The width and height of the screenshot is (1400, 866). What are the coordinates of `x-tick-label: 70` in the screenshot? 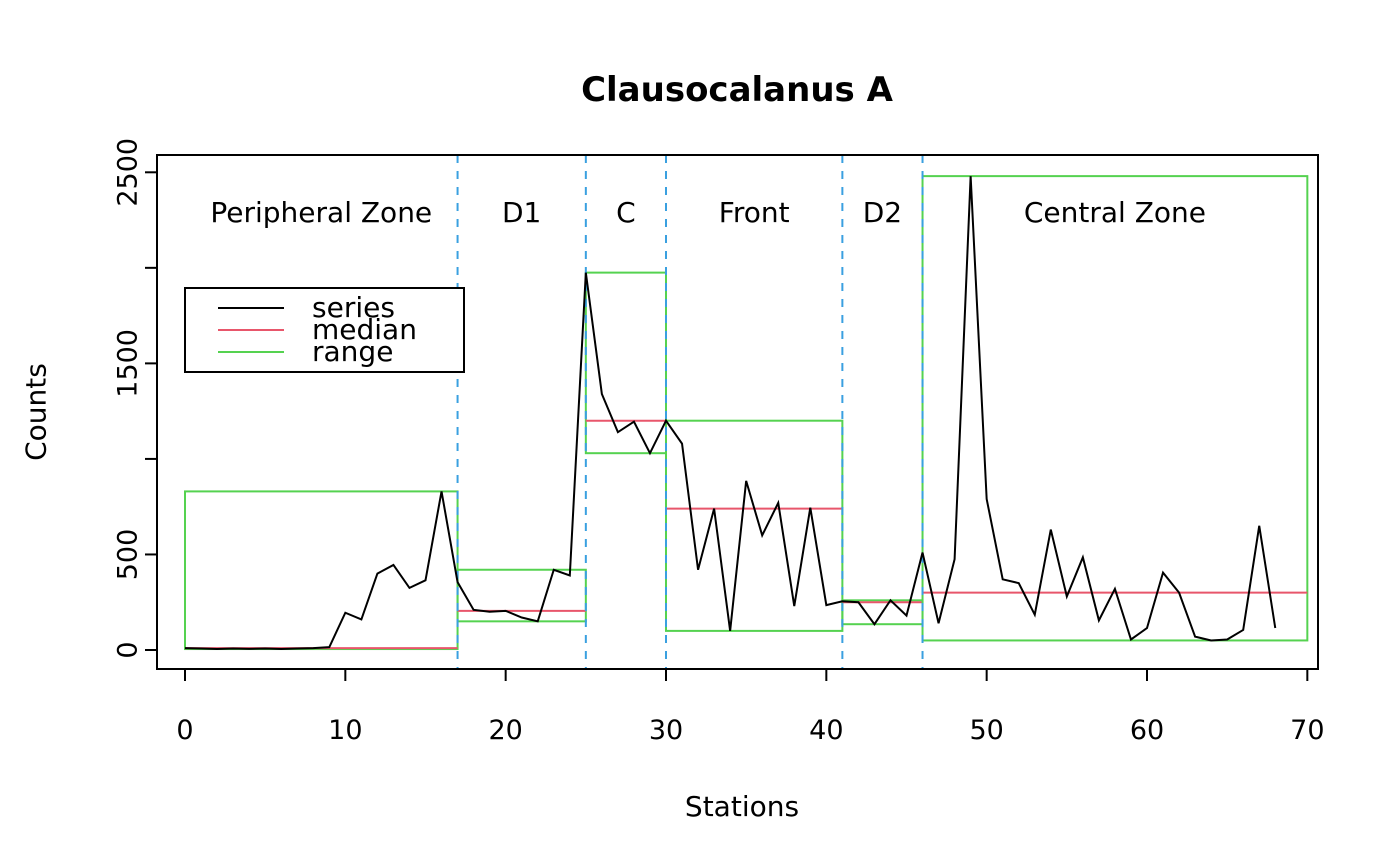 It's located at (1307, 730).